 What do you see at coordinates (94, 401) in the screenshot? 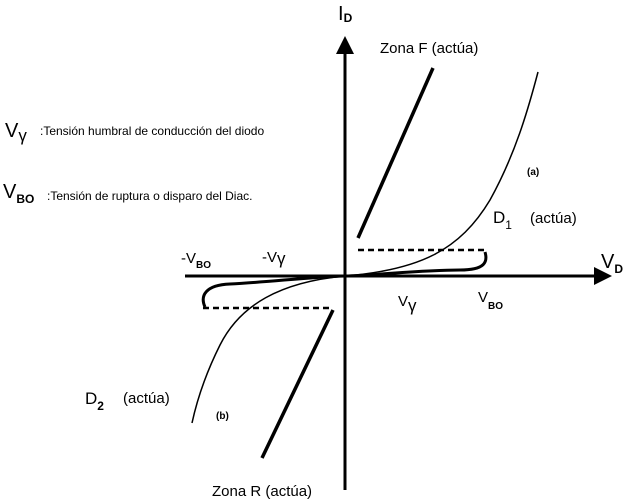
I see `d2-label: D2` at bounding box center [94, 401].